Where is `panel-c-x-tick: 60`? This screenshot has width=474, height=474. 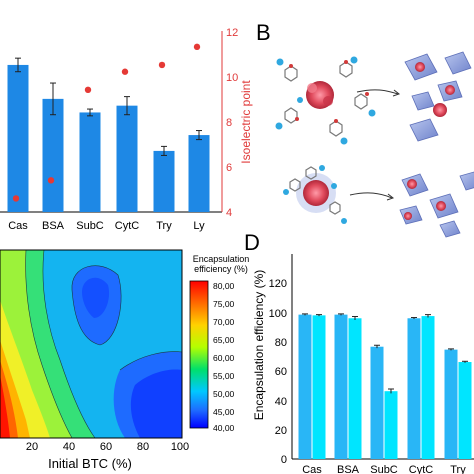
panel-c-x-tick: 60 is located at coordinates (106, 447).